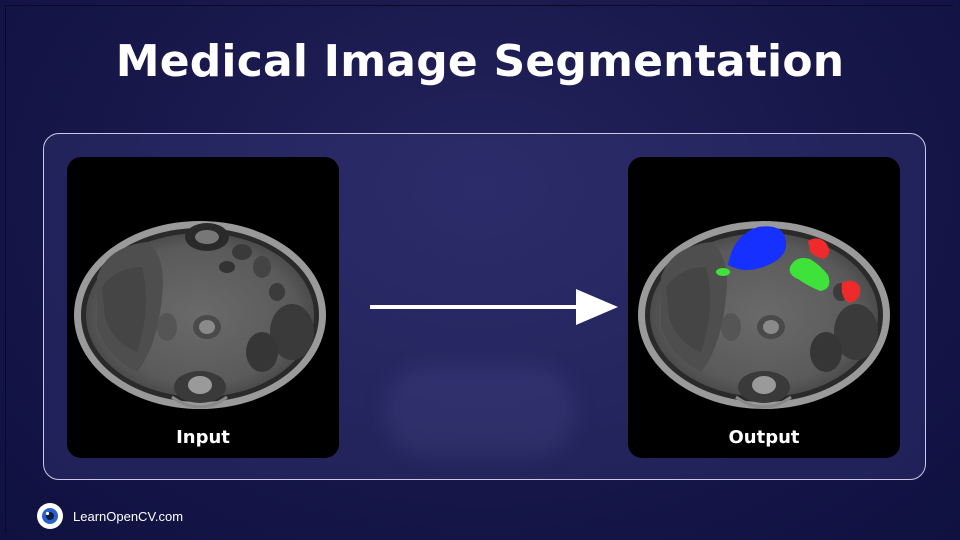 The image size is (960, 540). I want to click on segment-red-right, so click(851, 291).